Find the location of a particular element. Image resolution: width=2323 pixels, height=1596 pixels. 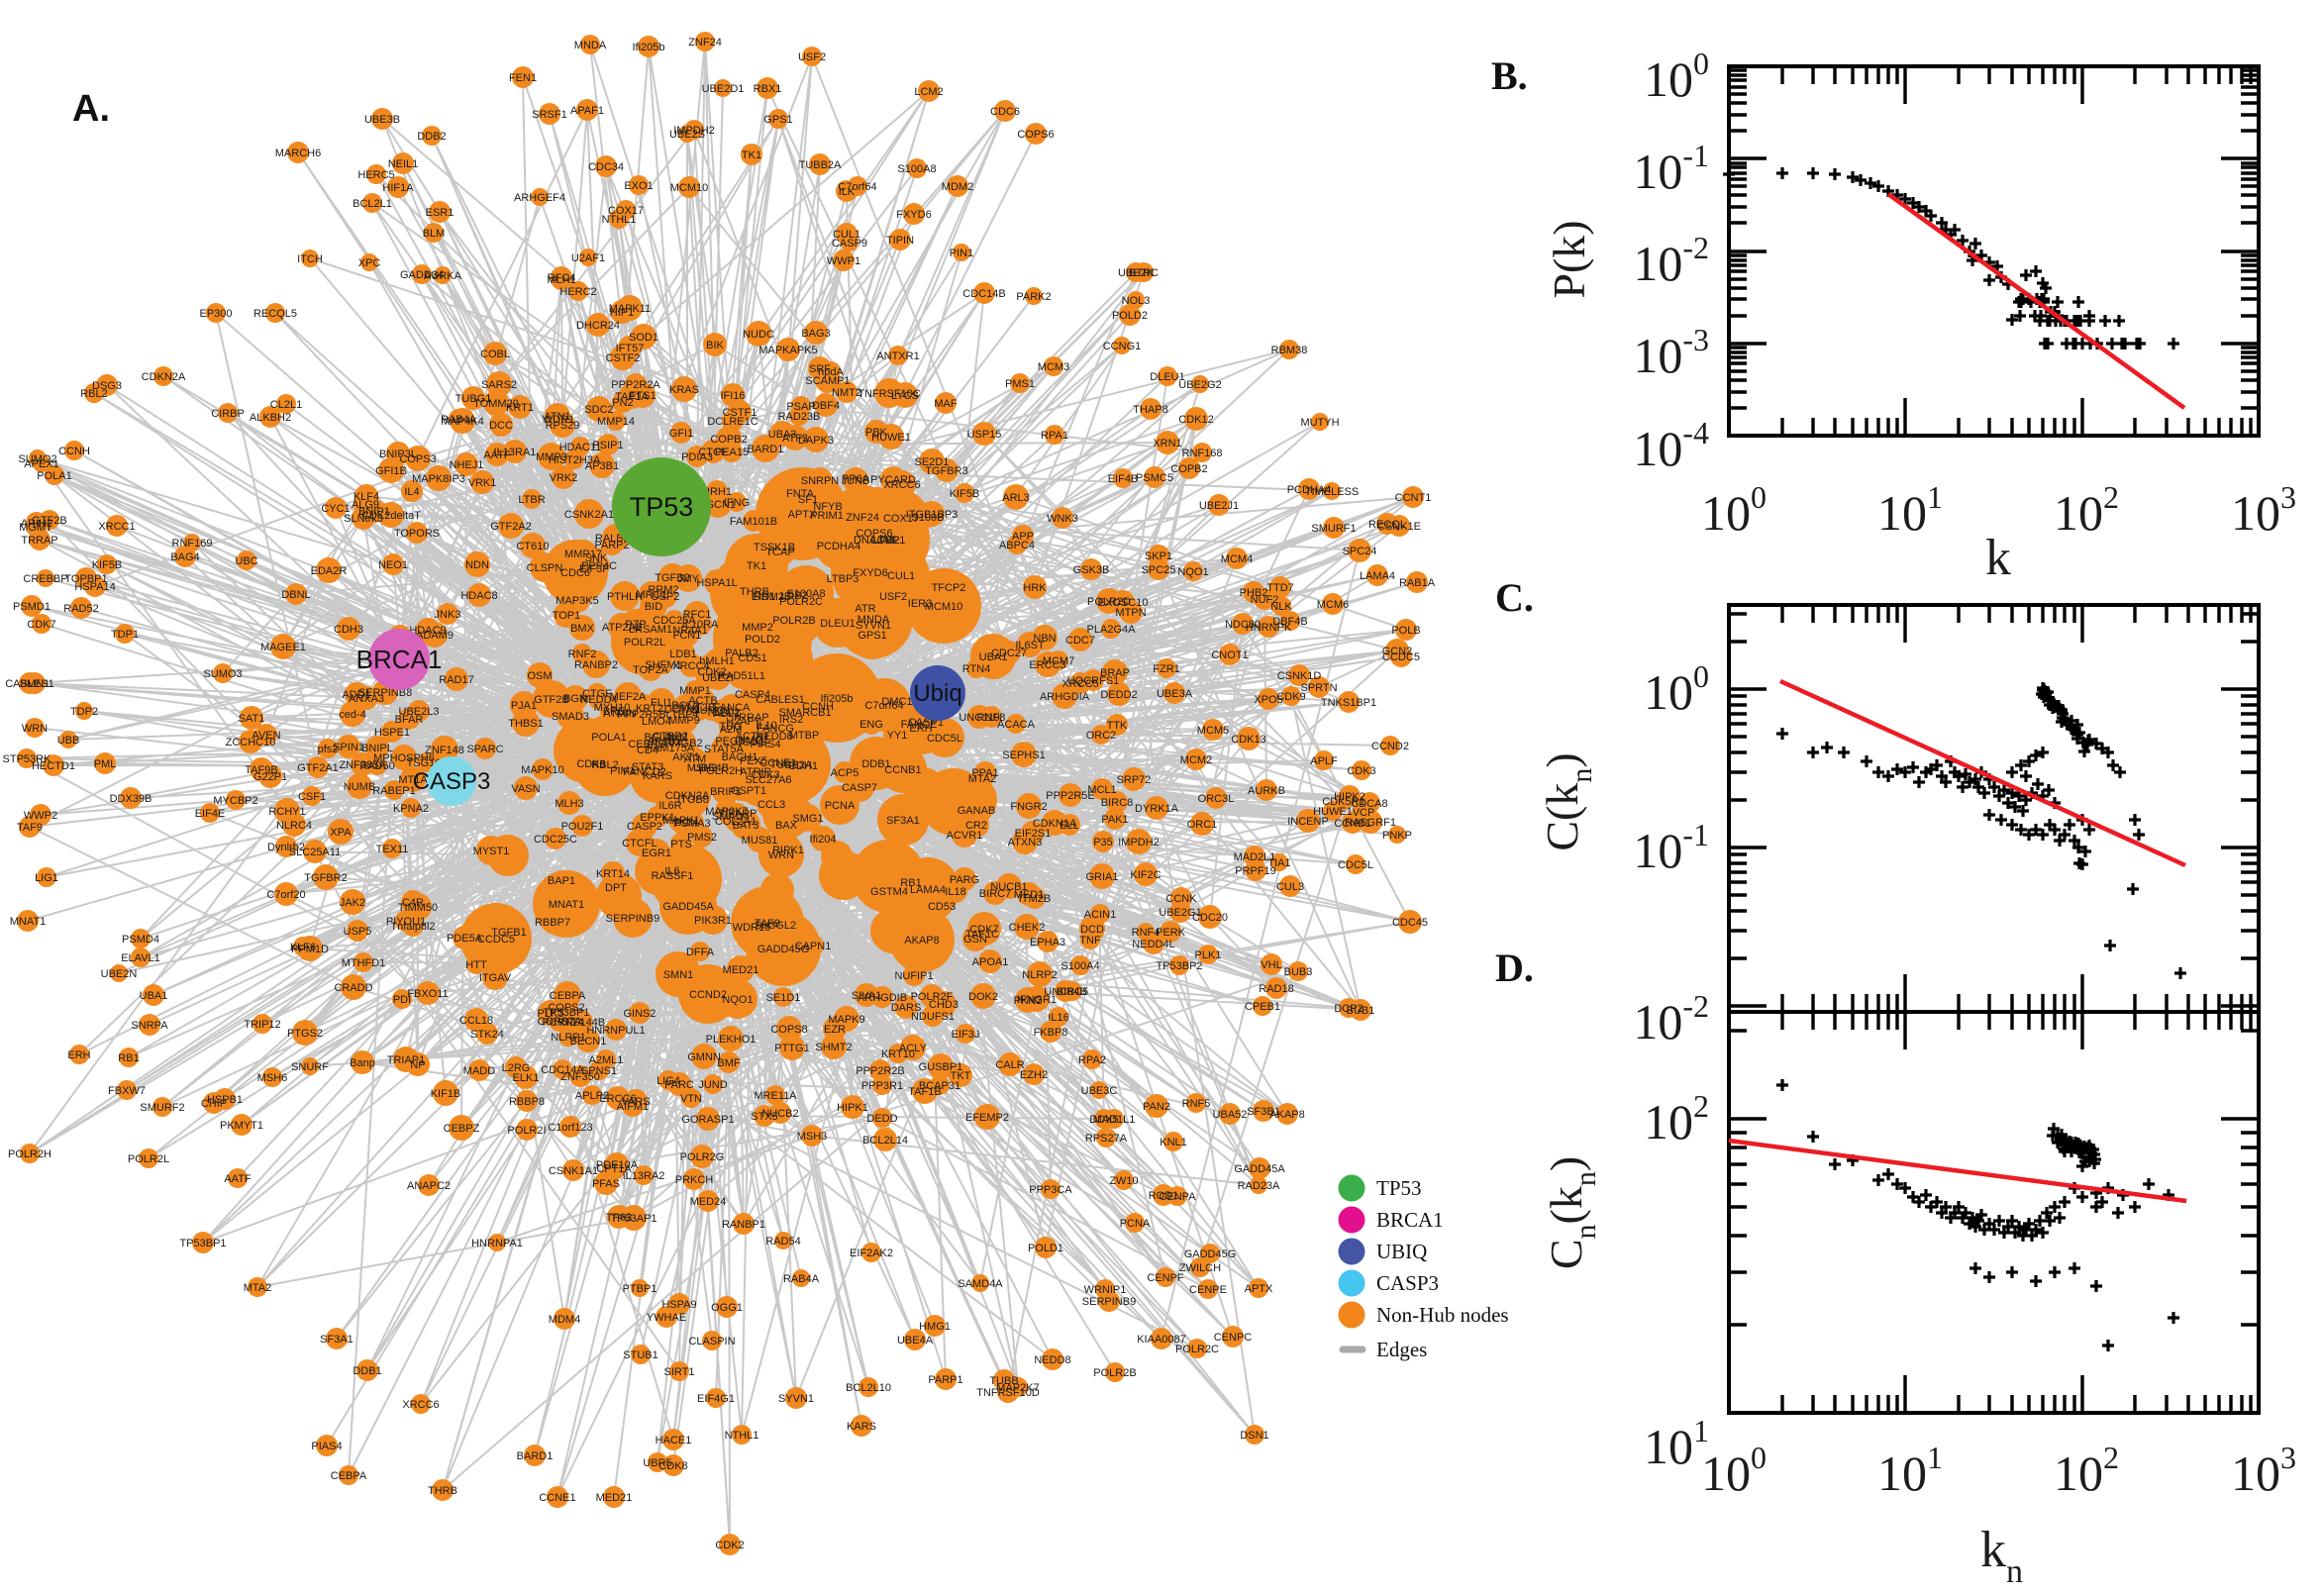

svg-text: MEF2A is located at coordinates (628, 697).